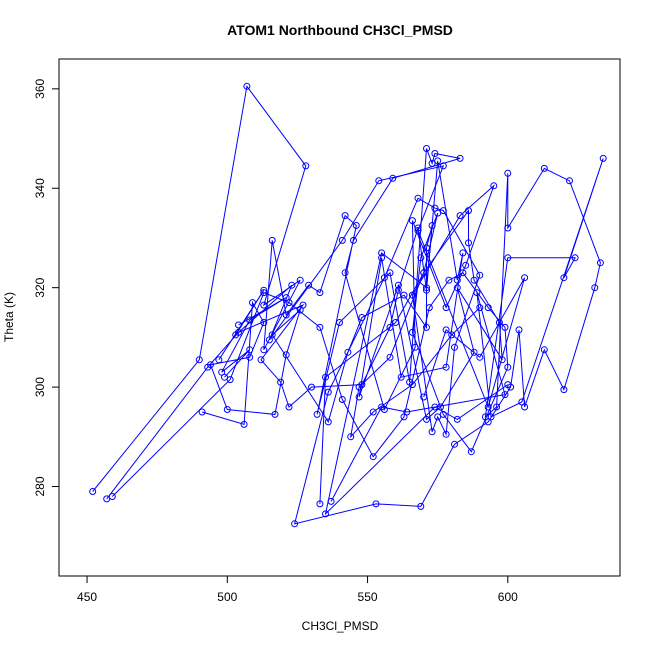 The image size is (650, 650). What do you see at coordinates (40, 486) in the screenshot?
I see `y-tick-label: 280` at bounding box center [40, 486].